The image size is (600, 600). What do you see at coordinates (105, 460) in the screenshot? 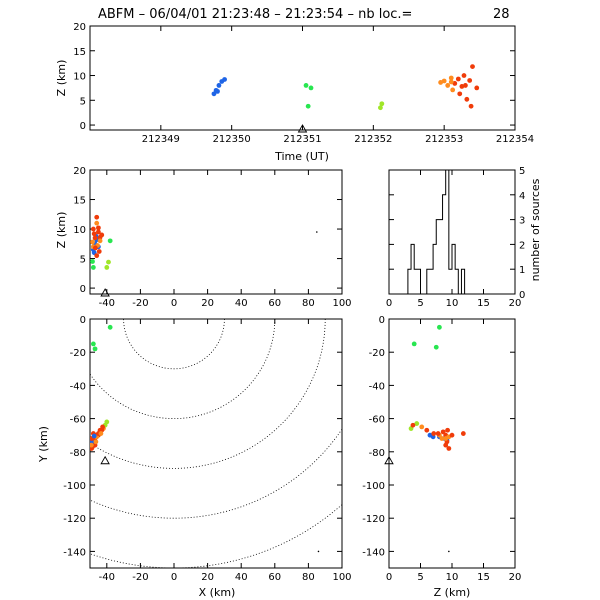
I see `station-marker` at bounding box center [105, 460].